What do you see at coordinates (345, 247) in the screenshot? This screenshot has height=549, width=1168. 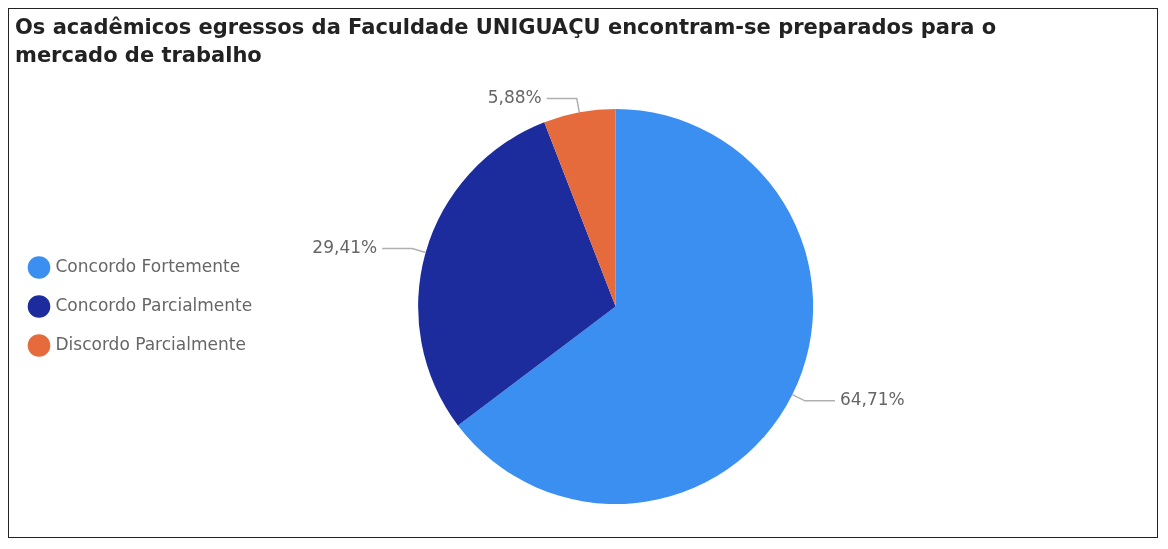 I see `data-label: 29,41%` at bounding box center [345, 247].